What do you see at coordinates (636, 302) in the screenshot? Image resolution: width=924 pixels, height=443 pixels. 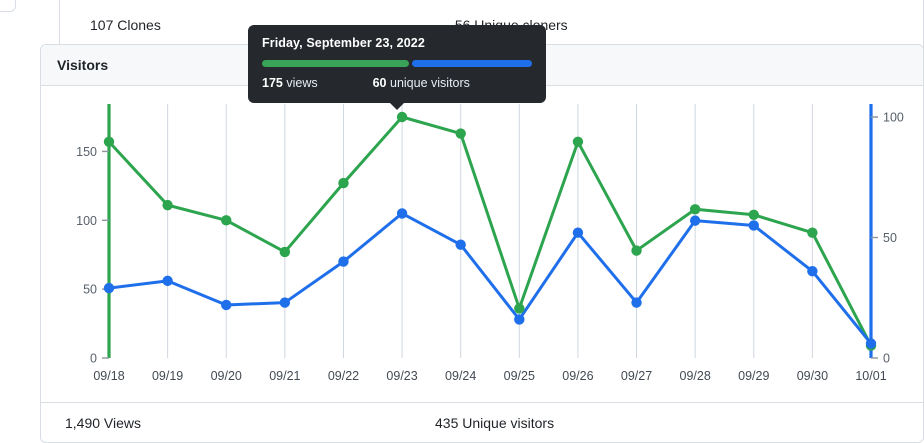 I see `data-point-unique-visitors-09/27` at bounding box center [636, 302].